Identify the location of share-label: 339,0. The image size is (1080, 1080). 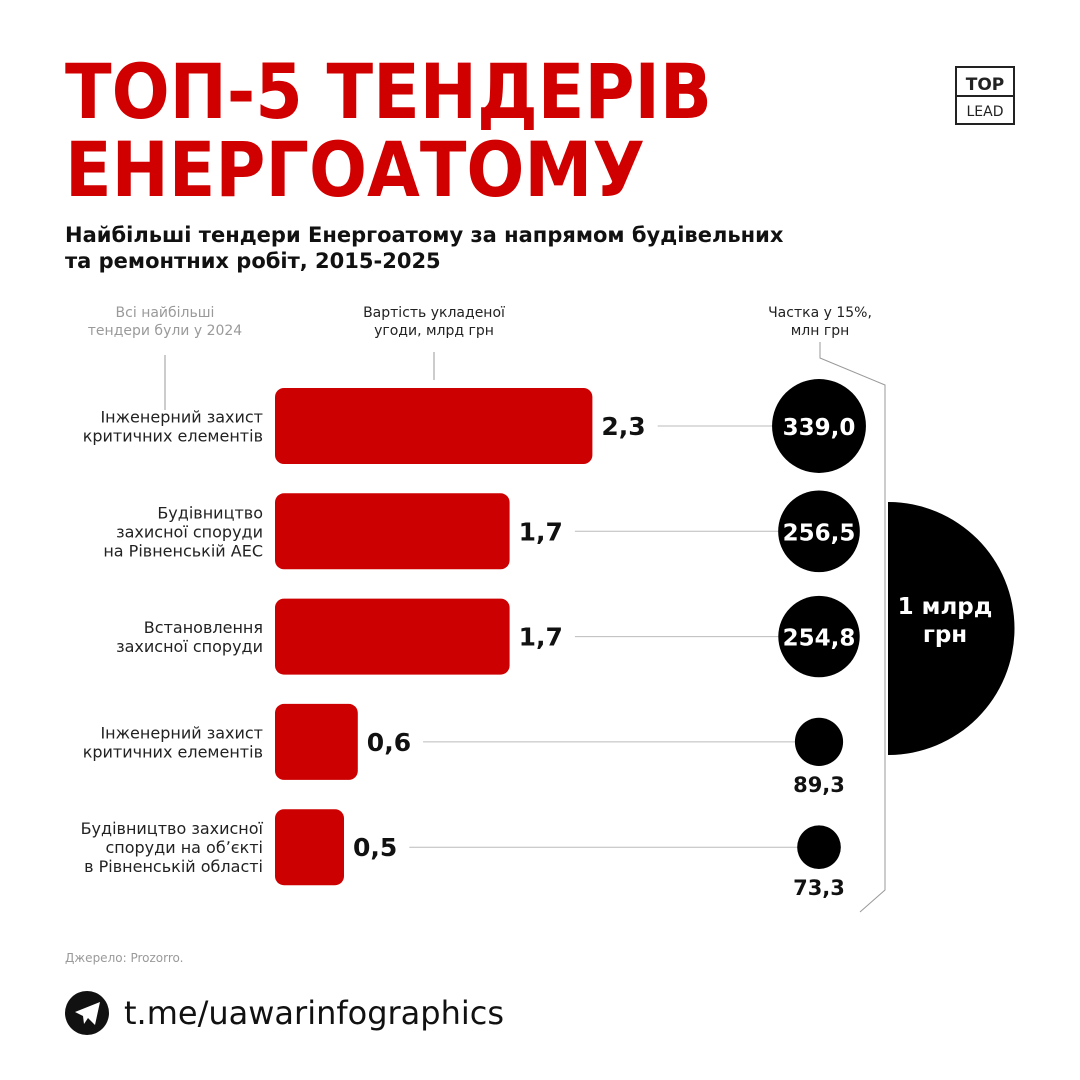
(819, 428).